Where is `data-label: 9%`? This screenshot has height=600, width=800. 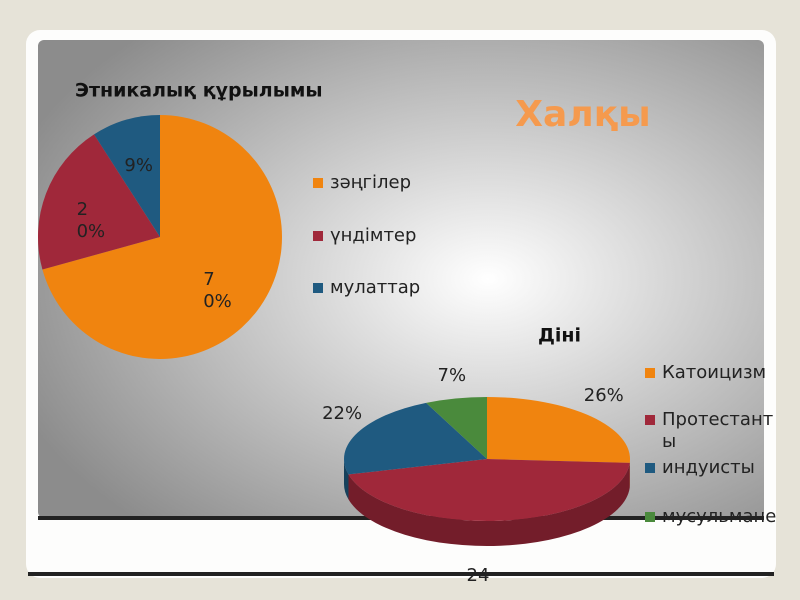
data-label: 9% is located at coordinates (138, 165).